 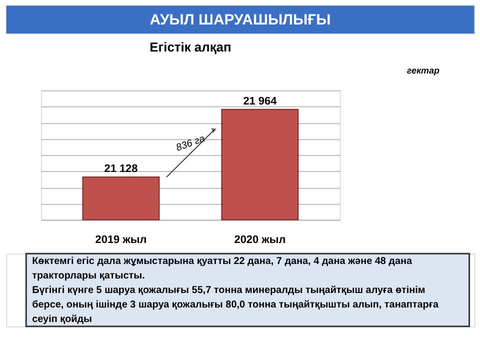 What do you see at coordinates (190, 143) in the screenshot?
I see `annotation: 836 га` at bounding box center [190, 143].